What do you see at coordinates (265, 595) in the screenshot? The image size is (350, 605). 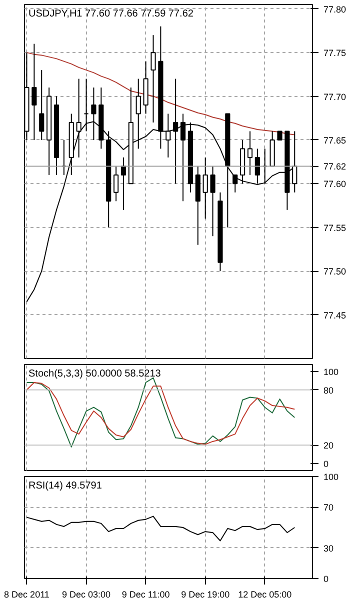 I see `x-tick-label: 12 Dec 05:00` at bounding box center [265, 595].